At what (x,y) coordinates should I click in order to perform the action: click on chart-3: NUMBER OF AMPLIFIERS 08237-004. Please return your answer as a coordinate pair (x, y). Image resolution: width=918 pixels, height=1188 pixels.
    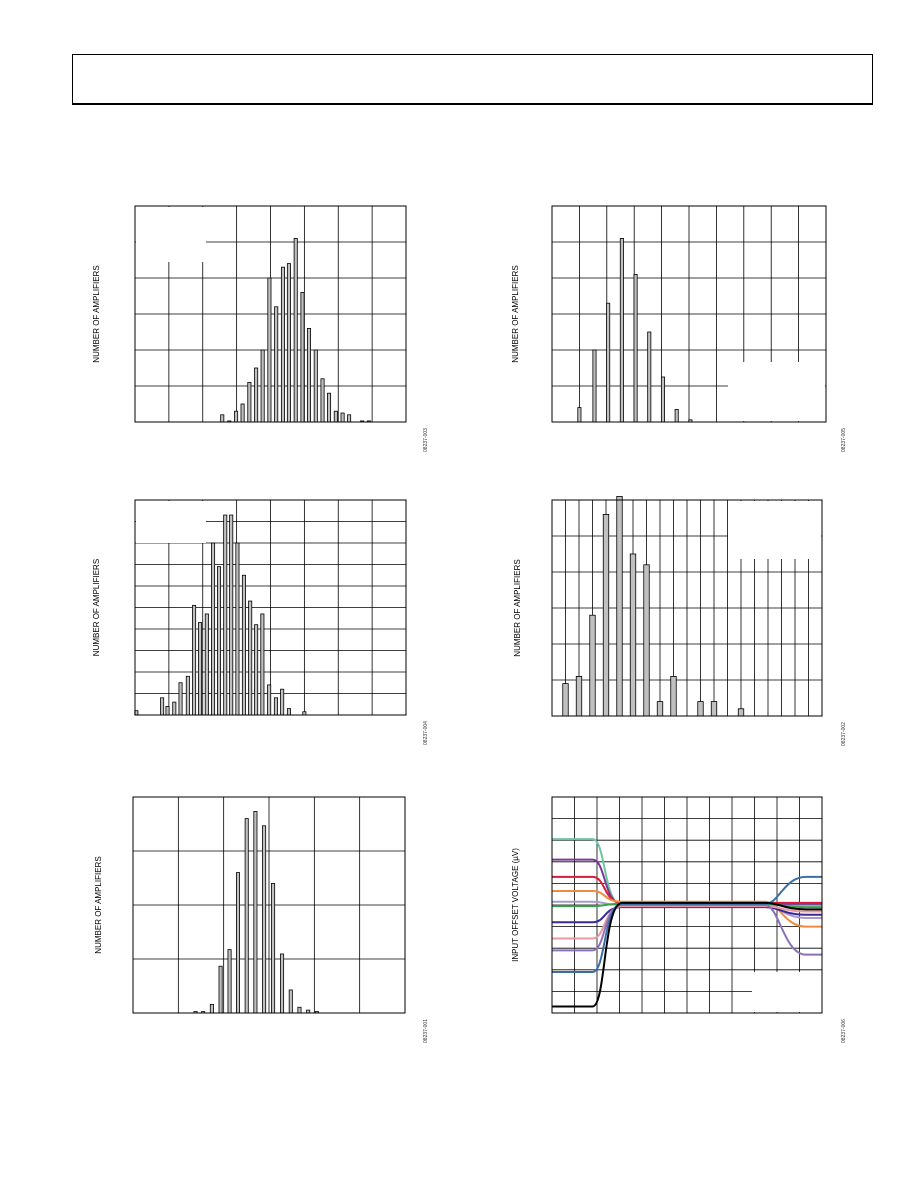
    Looking at the image, I should click on (260, 622).